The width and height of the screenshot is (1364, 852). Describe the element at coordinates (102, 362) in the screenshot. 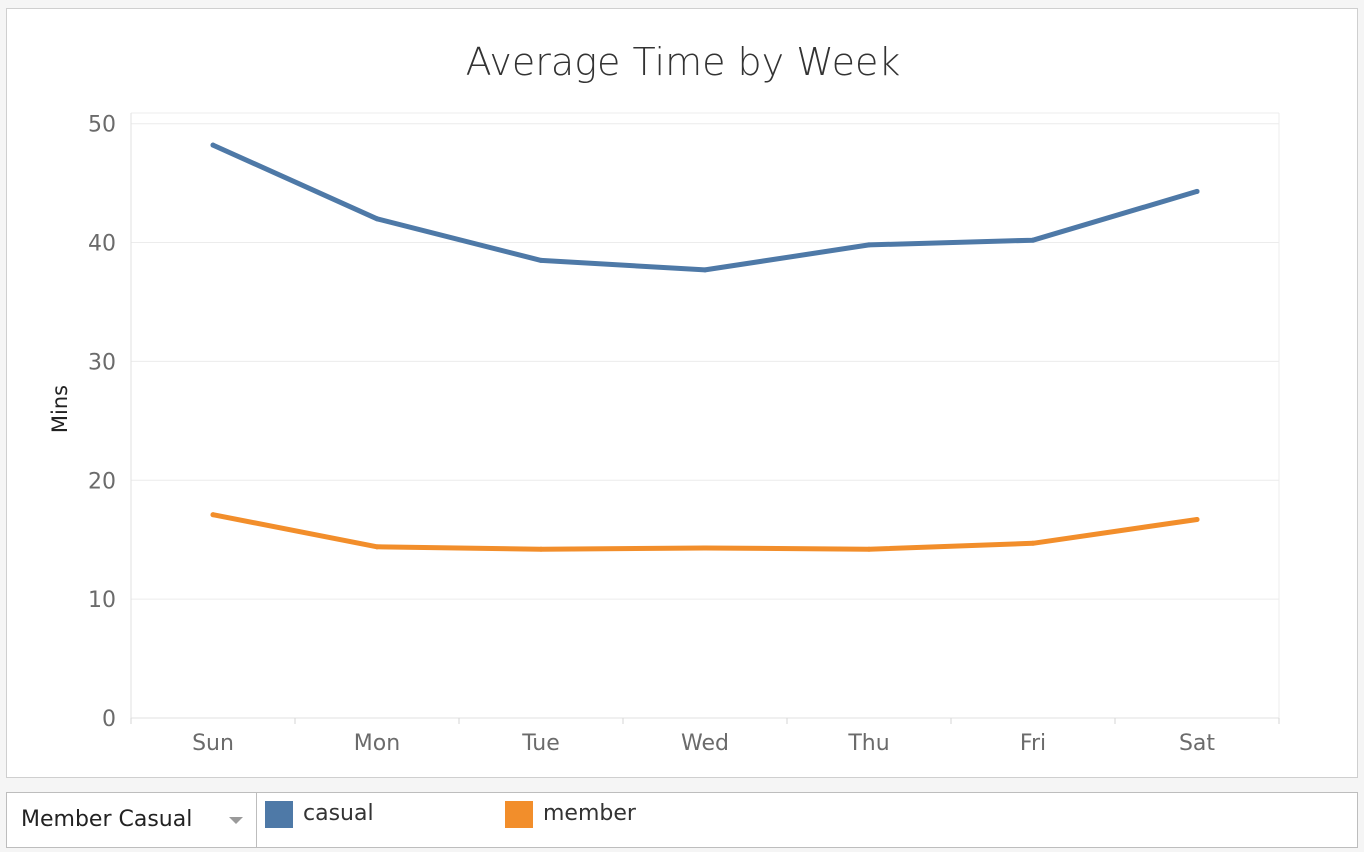

I see `y-tick-label: 30` at that location.